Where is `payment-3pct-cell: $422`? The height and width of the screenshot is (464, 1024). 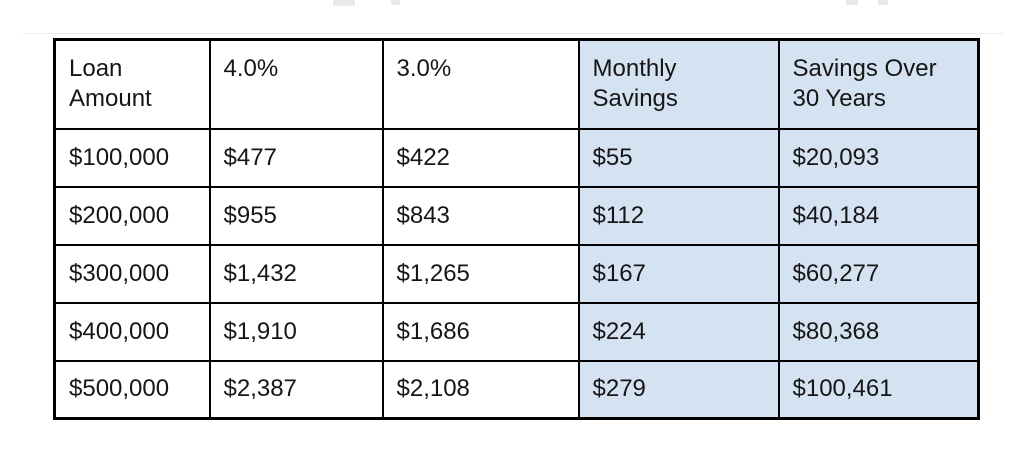
payment-3pct-cell: $422 is located at coordinates (480, 157).